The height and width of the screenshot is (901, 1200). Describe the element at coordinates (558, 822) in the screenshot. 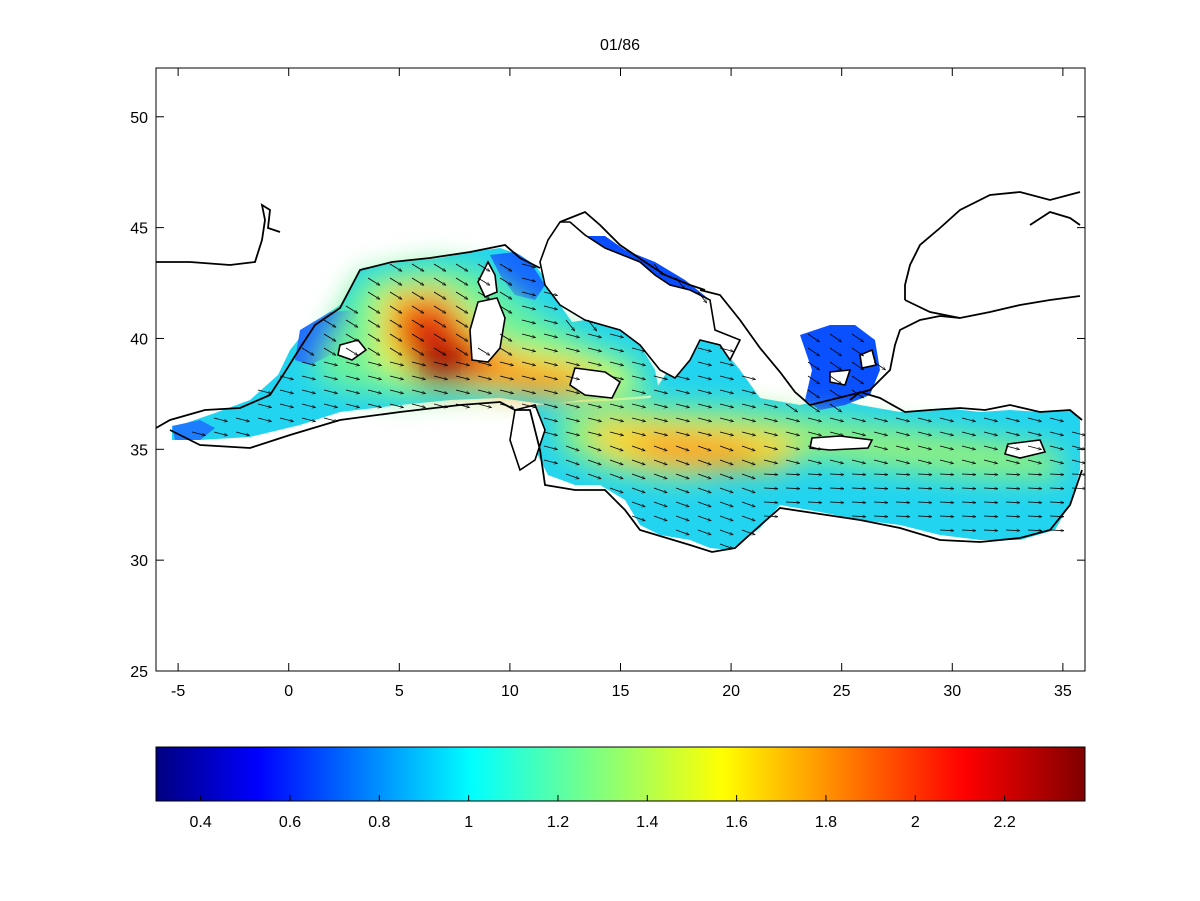

I see `colorbar-tick-label: 1.2` at that location.